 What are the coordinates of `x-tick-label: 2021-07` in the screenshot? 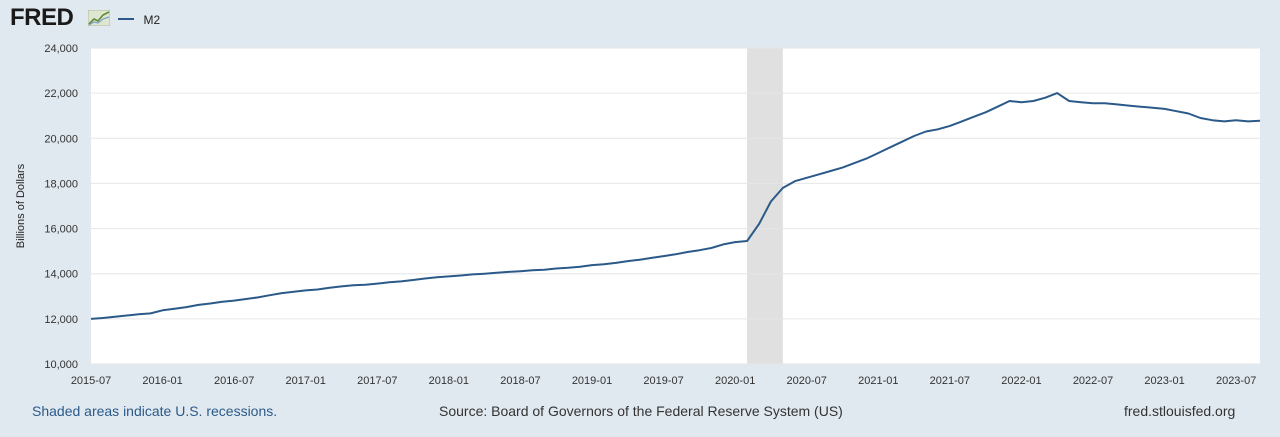 It's located at (950, 381).